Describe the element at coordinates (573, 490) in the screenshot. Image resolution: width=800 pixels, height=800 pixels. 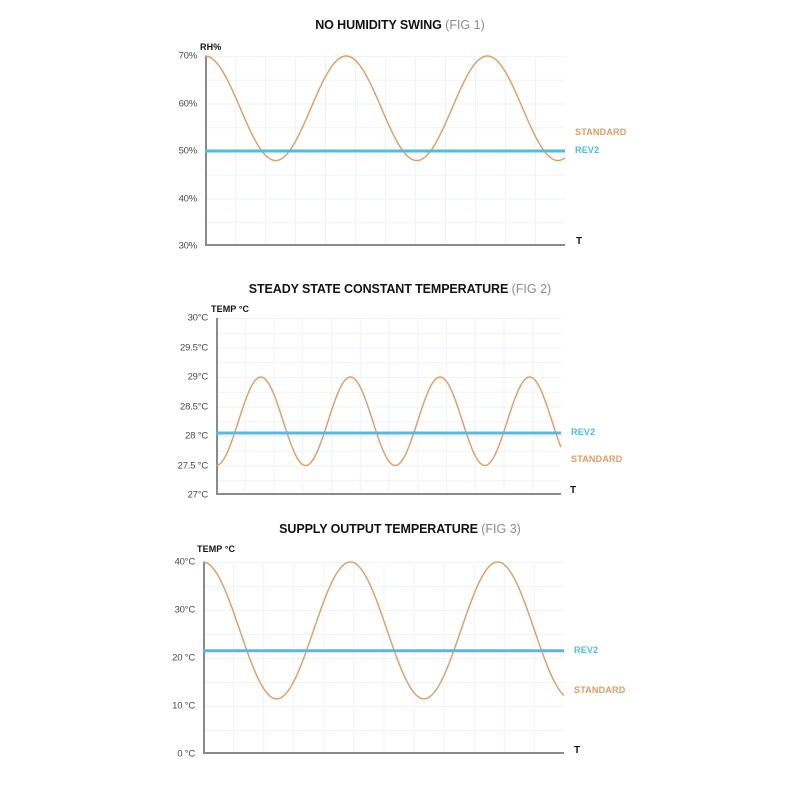
I see `chart-2-x-axis-label: T` at that location.